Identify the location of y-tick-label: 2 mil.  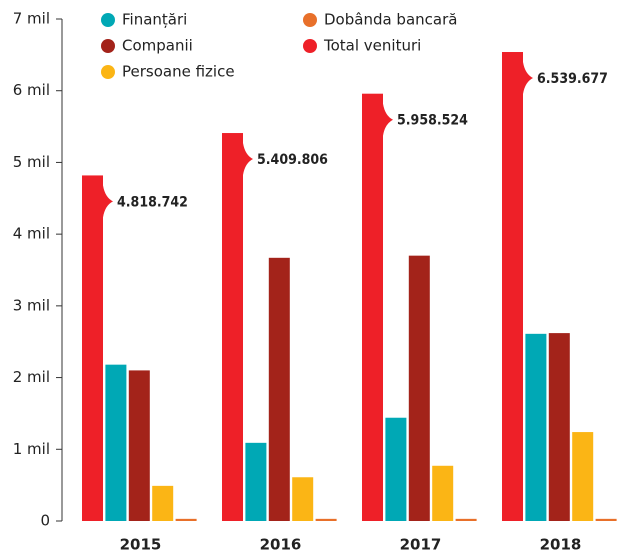
(31, 377).